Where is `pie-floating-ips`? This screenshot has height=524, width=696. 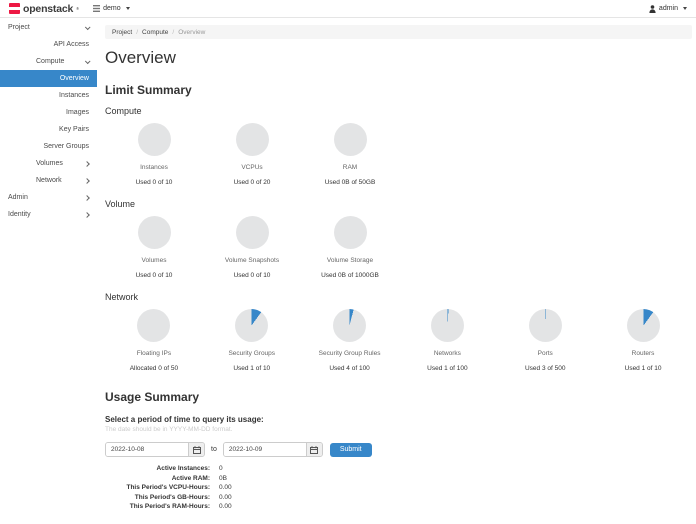
pie-floating-ips is located at coordinates (154, 325).